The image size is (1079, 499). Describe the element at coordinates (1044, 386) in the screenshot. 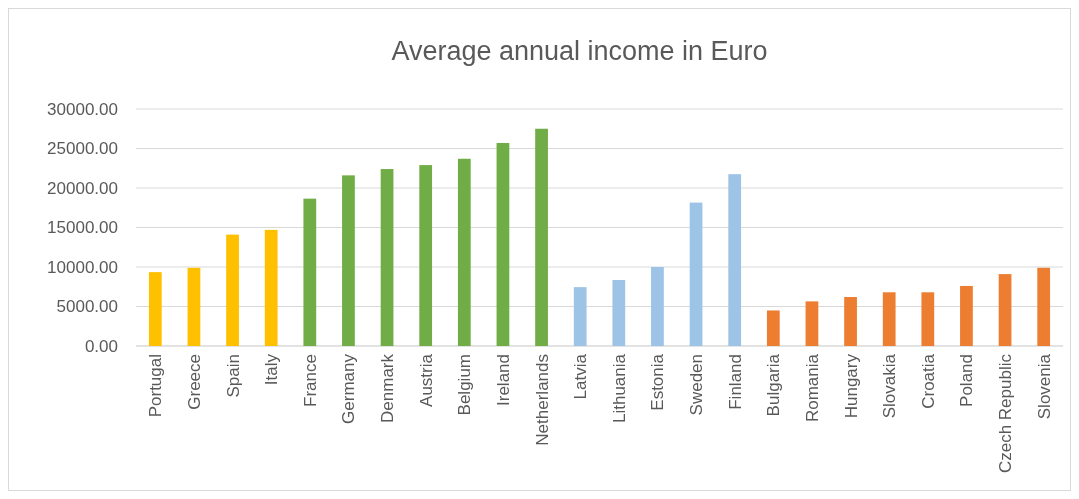

I see `x-tick-label: Slovenia` at that location.